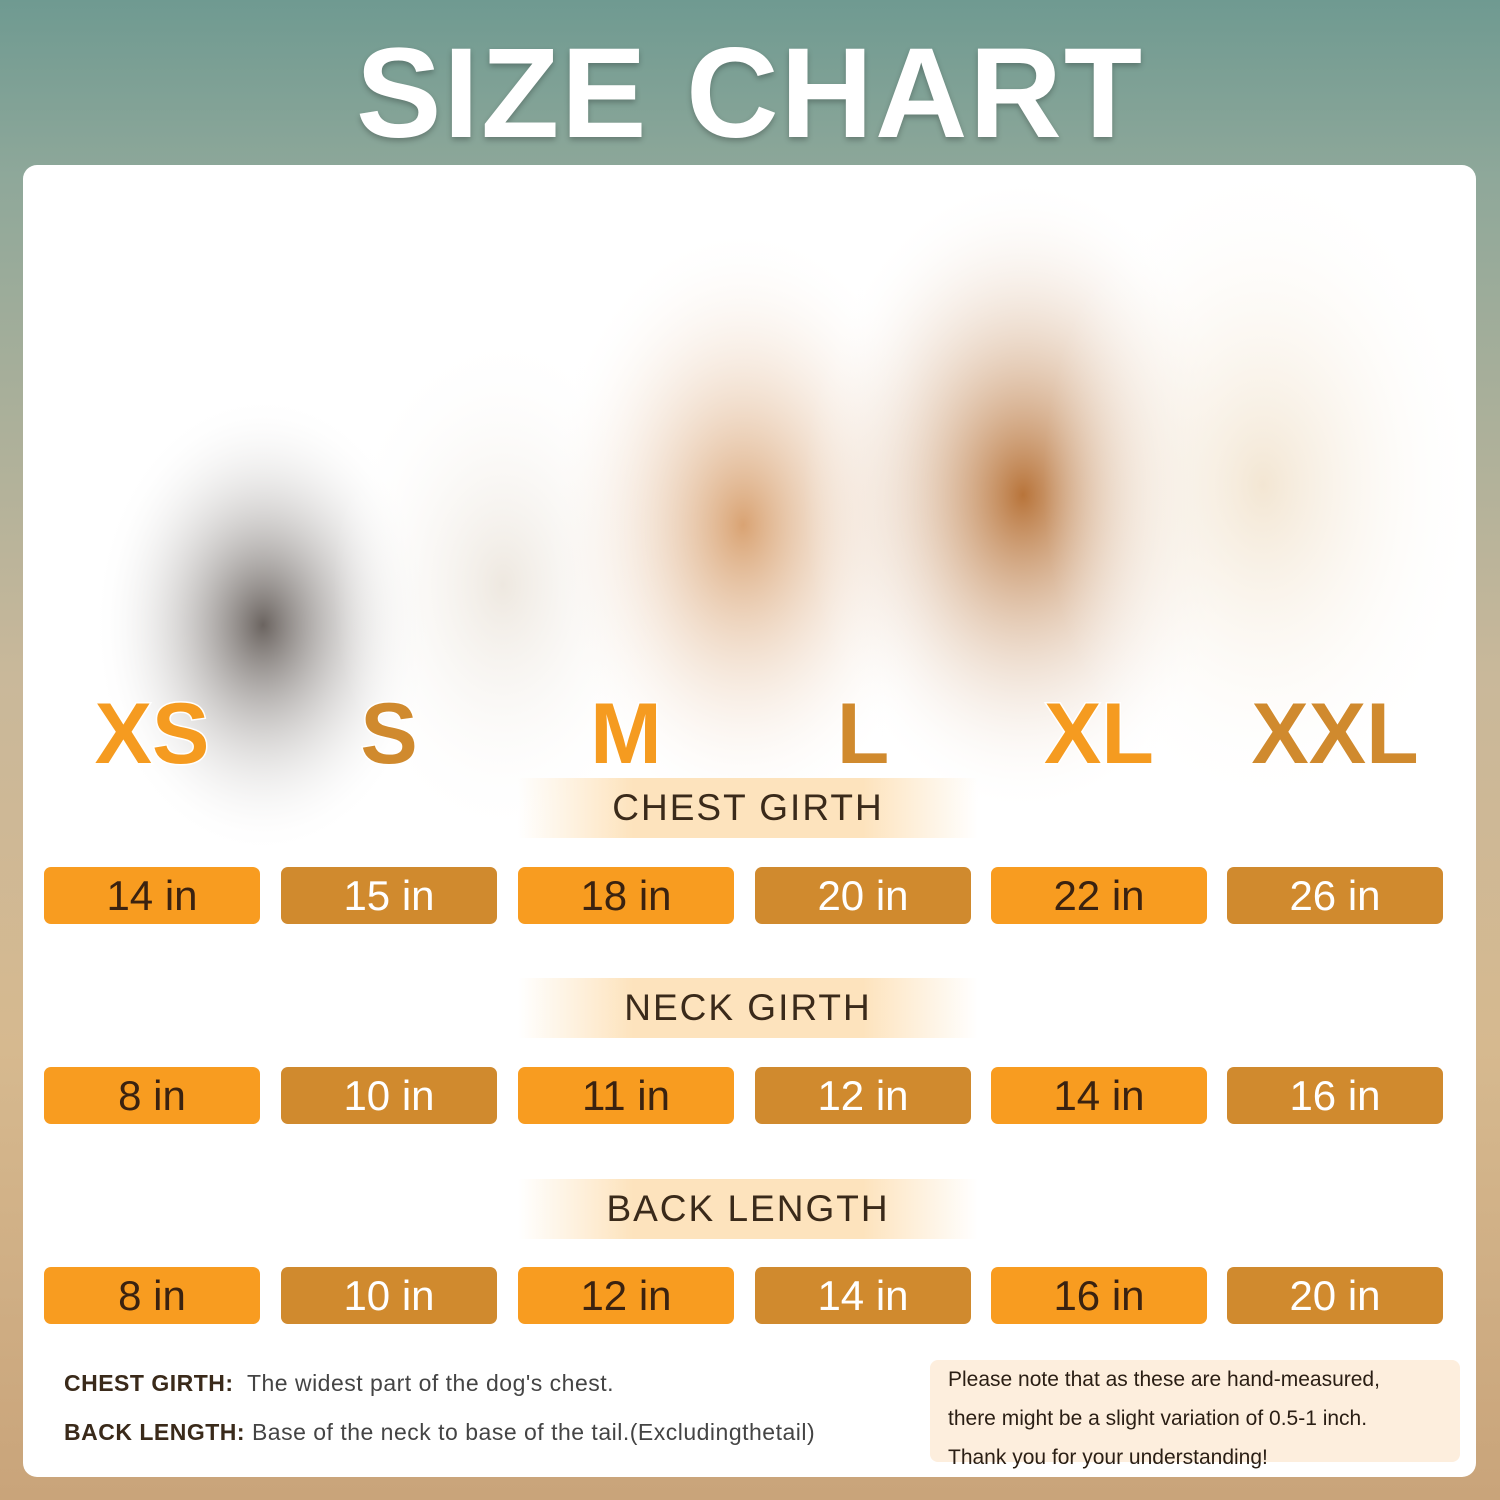  What do you see at coordinates (863, 734) in the screenshot?
I see `size-l: L` at bounding box center [863, 734].